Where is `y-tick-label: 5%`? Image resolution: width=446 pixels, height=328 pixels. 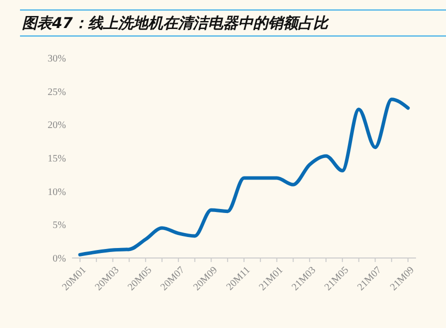
y-tick-label: 5% is located at coordinates (59, 226).